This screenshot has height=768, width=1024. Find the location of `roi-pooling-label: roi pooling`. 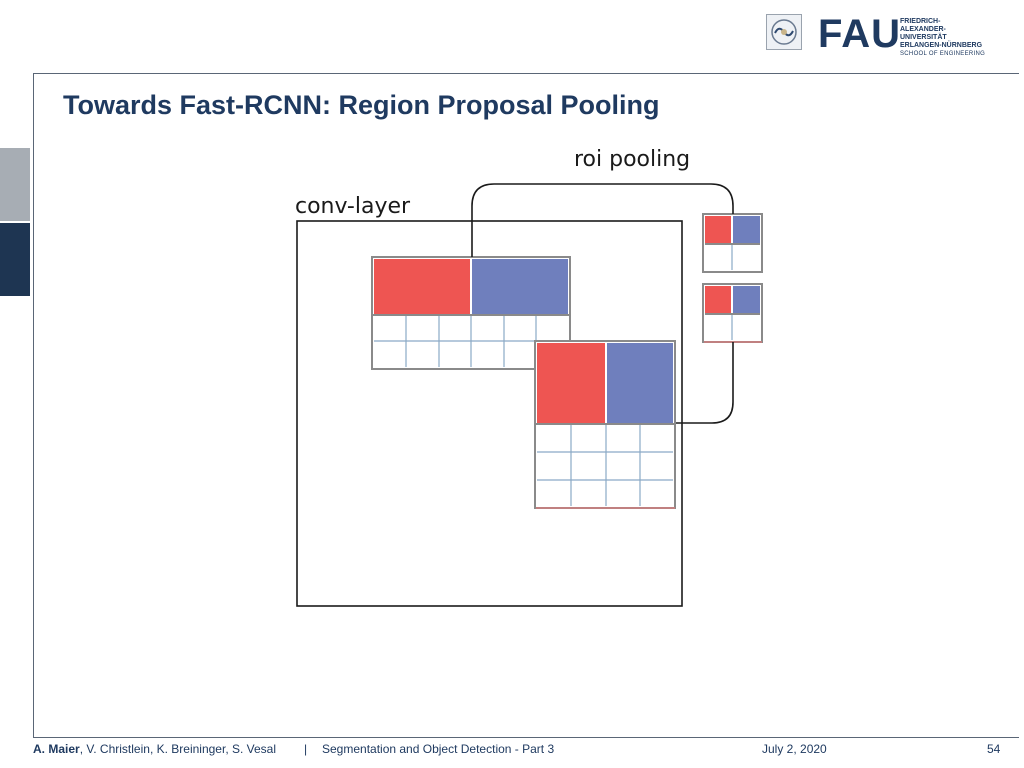

roi-pooling-label: roi pooling is located at coordinates (632, 159).